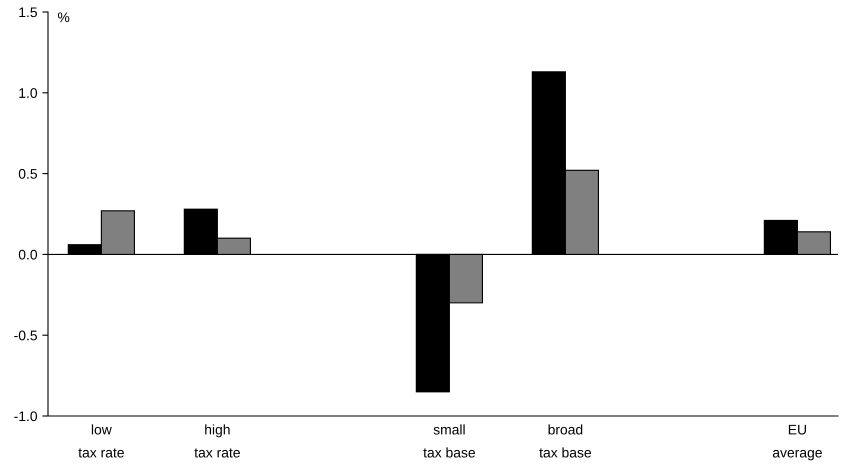  I want to click on x-tick-label: small tax base, so click(449, 441).